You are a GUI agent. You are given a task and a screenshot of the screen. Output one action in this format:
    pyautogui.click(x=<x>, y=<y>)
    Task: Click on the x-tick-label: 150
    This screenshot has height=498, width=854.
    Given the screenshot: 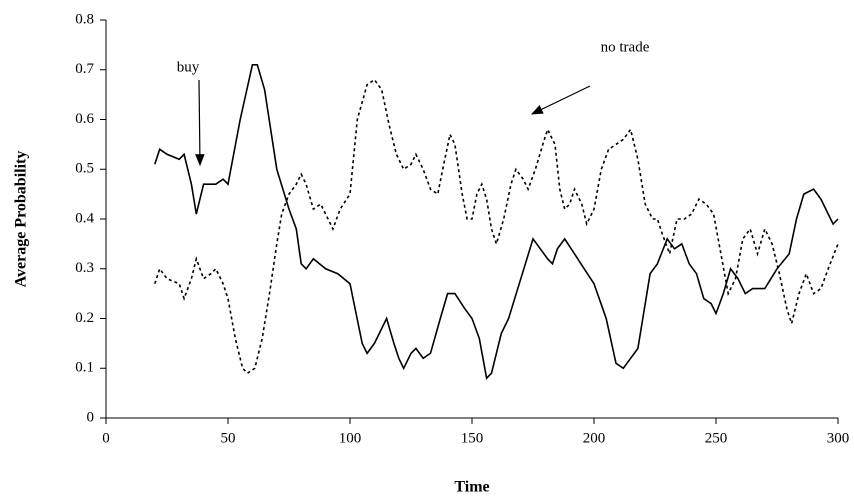 What is the action you would take?
    pyautogui.click(x=472, y=438)
    